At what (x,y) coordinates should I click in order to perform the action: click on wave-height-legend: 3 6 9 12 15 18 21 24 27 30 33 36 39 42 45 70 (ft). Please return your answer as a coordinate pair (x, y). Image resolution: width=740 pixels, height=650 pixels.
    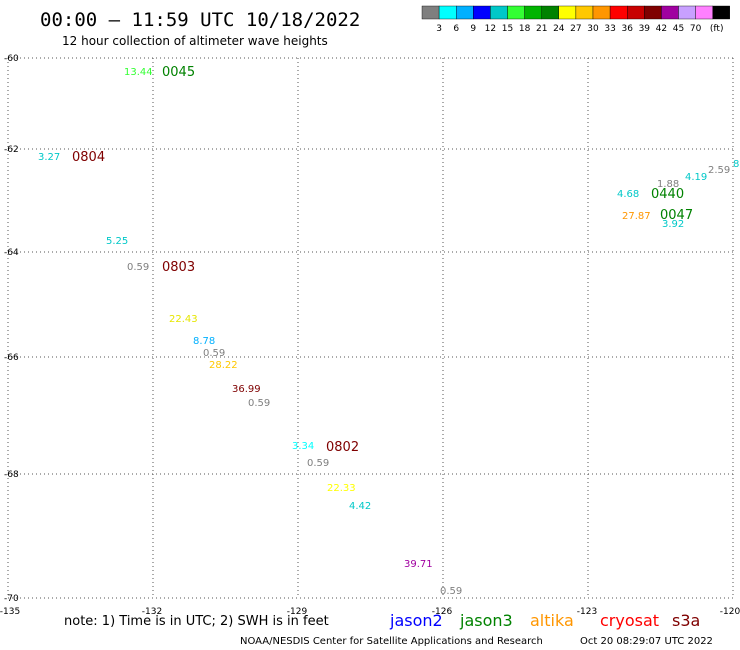
    Looking at the image, I should click on (576, 19).